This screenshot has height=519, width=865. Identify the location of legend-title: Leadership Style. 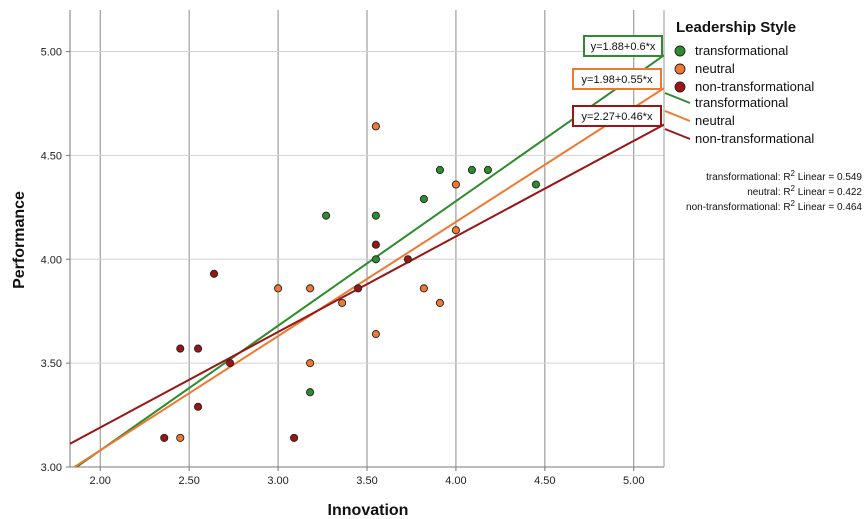
(736, 27).